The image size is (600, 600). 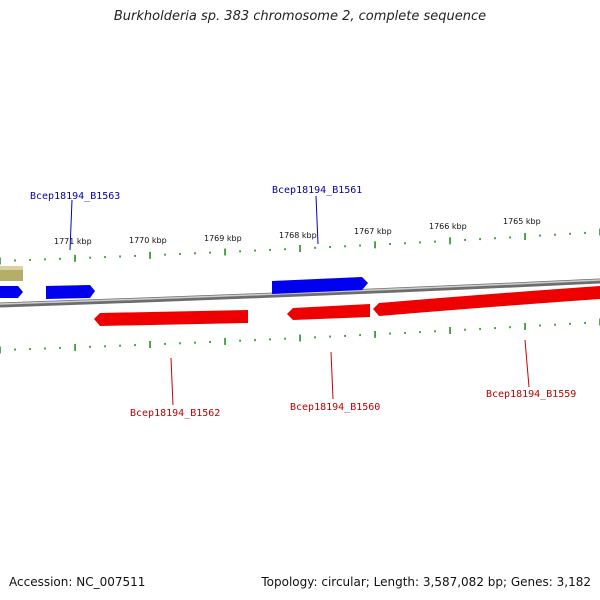 I want to click on accession-text: Accession: NC_007511, so click(x=77, y=582).